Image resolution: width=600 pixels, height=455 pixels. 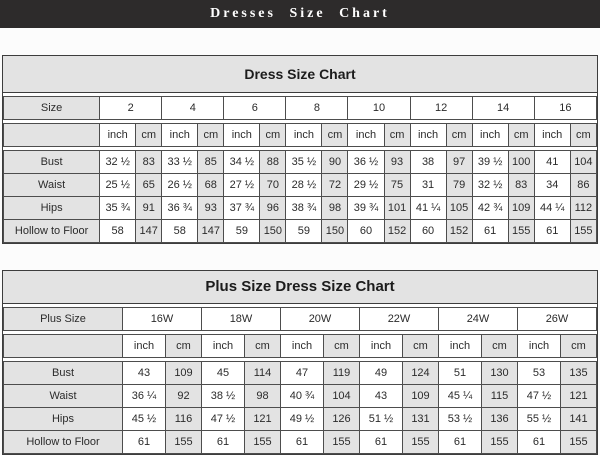 I want to click on inch-value: 39 ½, so click(x=490, y=162).